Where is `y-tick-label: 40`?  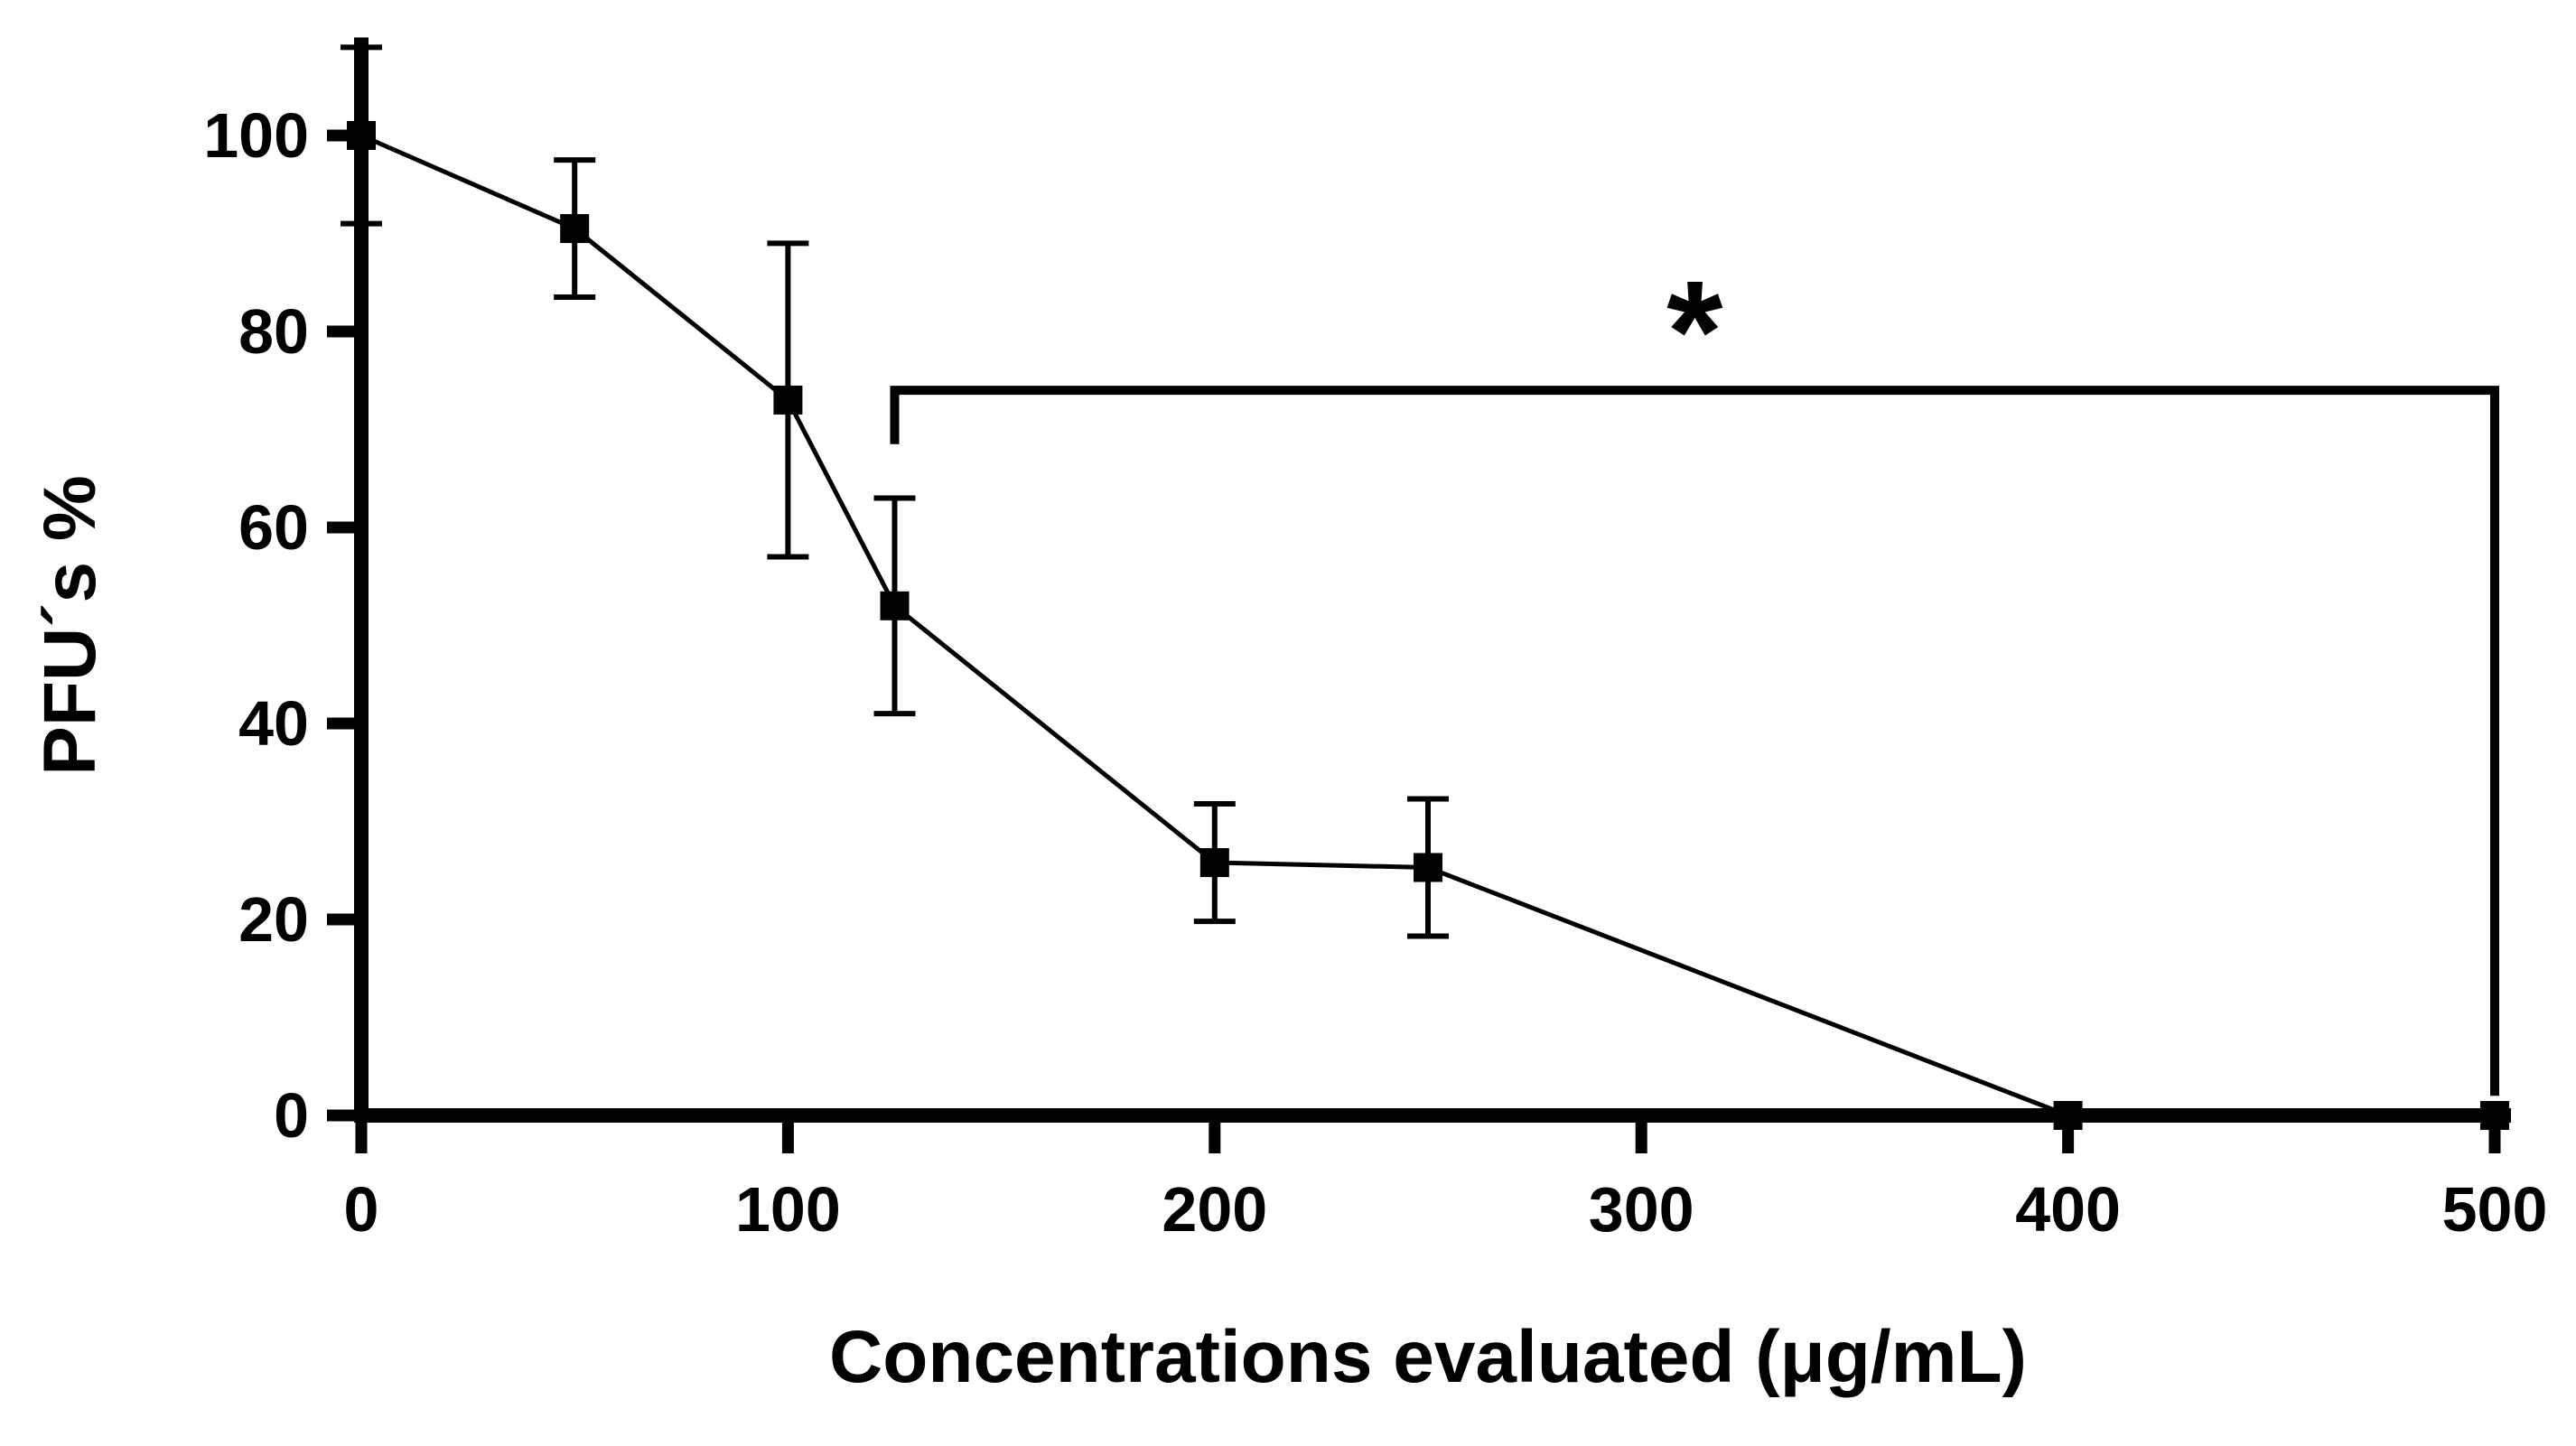
y-tick-label: 40 is located at coordinates (273, 723).